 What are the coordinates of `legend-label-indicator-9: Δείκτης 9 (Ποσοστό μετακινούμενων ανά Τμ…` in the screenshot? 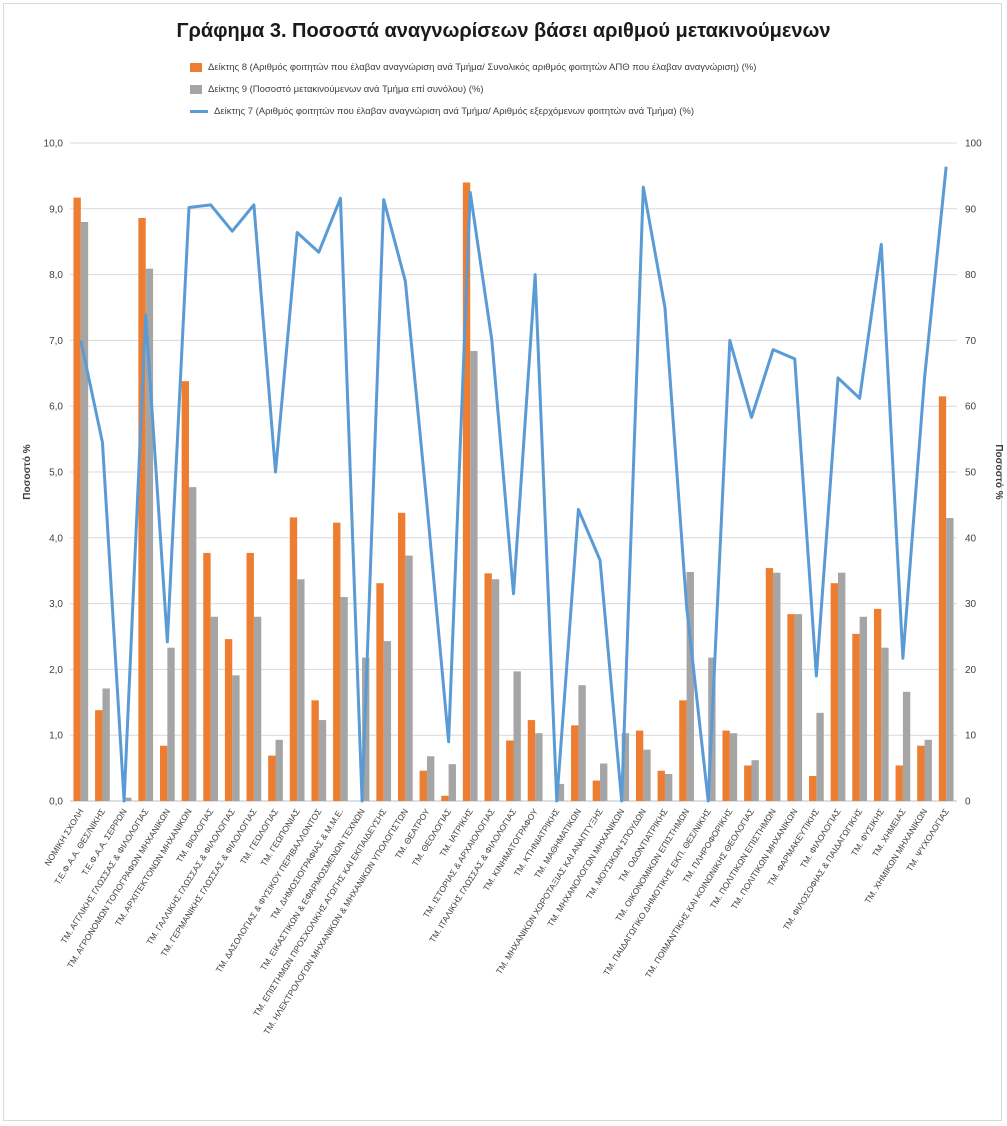 It's located at (346, 89).